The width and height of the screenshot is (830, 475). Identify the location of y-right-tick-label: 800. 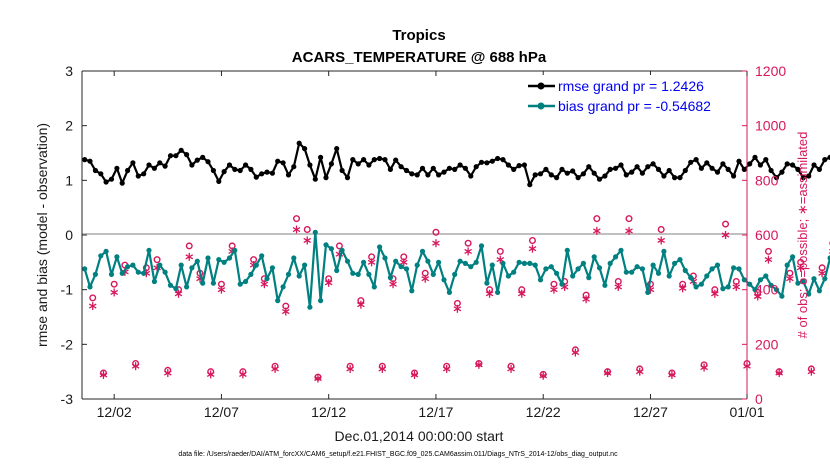
(767, 180).